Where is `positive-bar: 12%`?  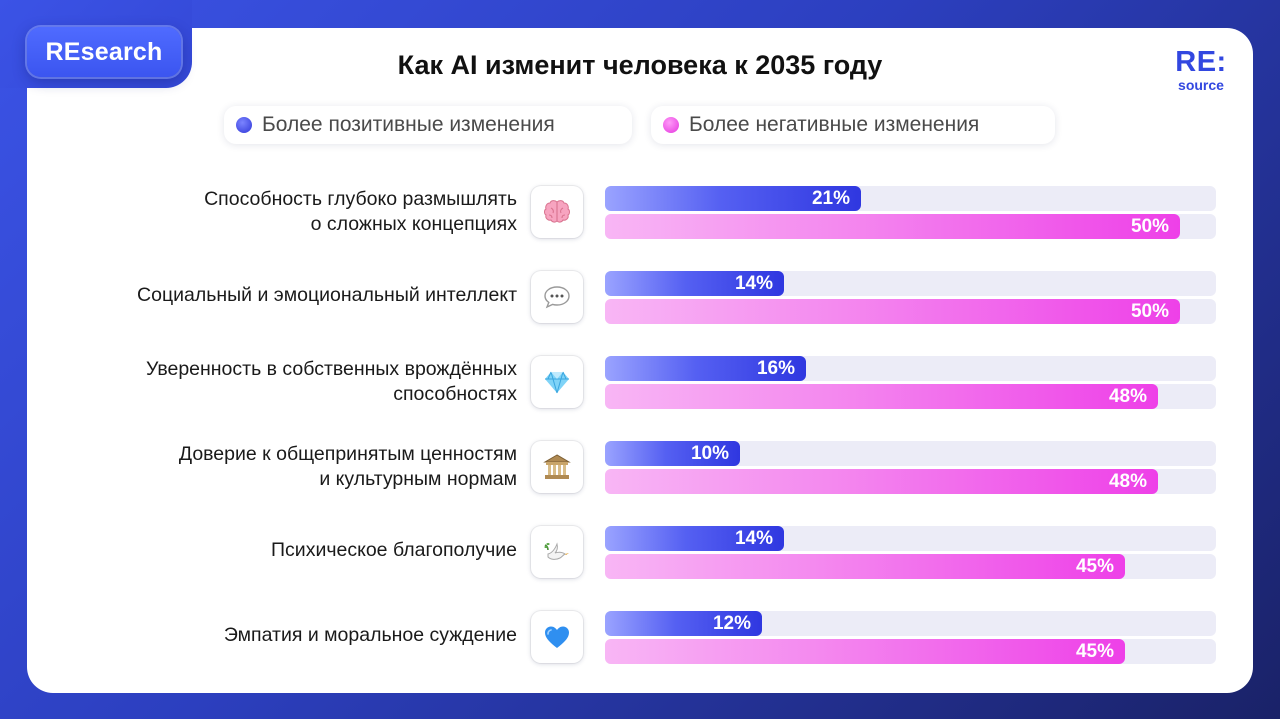
positive-bar: 12% is located at coordinates (683, 623).